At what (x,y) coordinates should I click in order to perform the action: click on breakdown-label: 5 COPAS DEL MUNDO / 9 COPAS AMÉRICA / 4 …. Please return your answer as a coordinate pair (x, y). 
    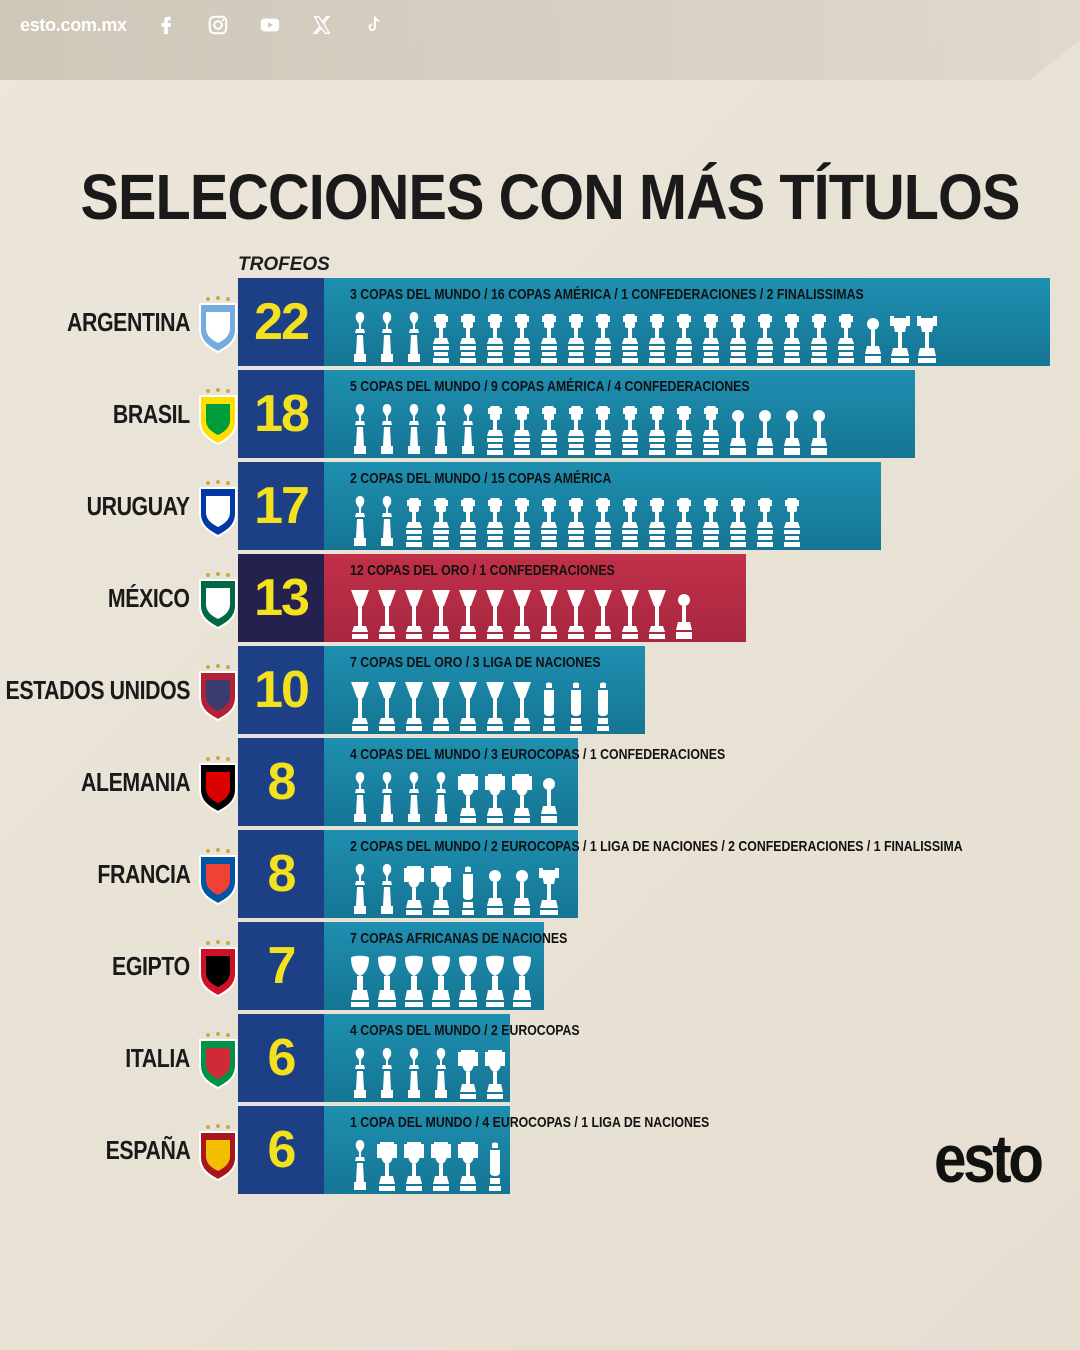
    Looking at the image, I should click on (550, 386).